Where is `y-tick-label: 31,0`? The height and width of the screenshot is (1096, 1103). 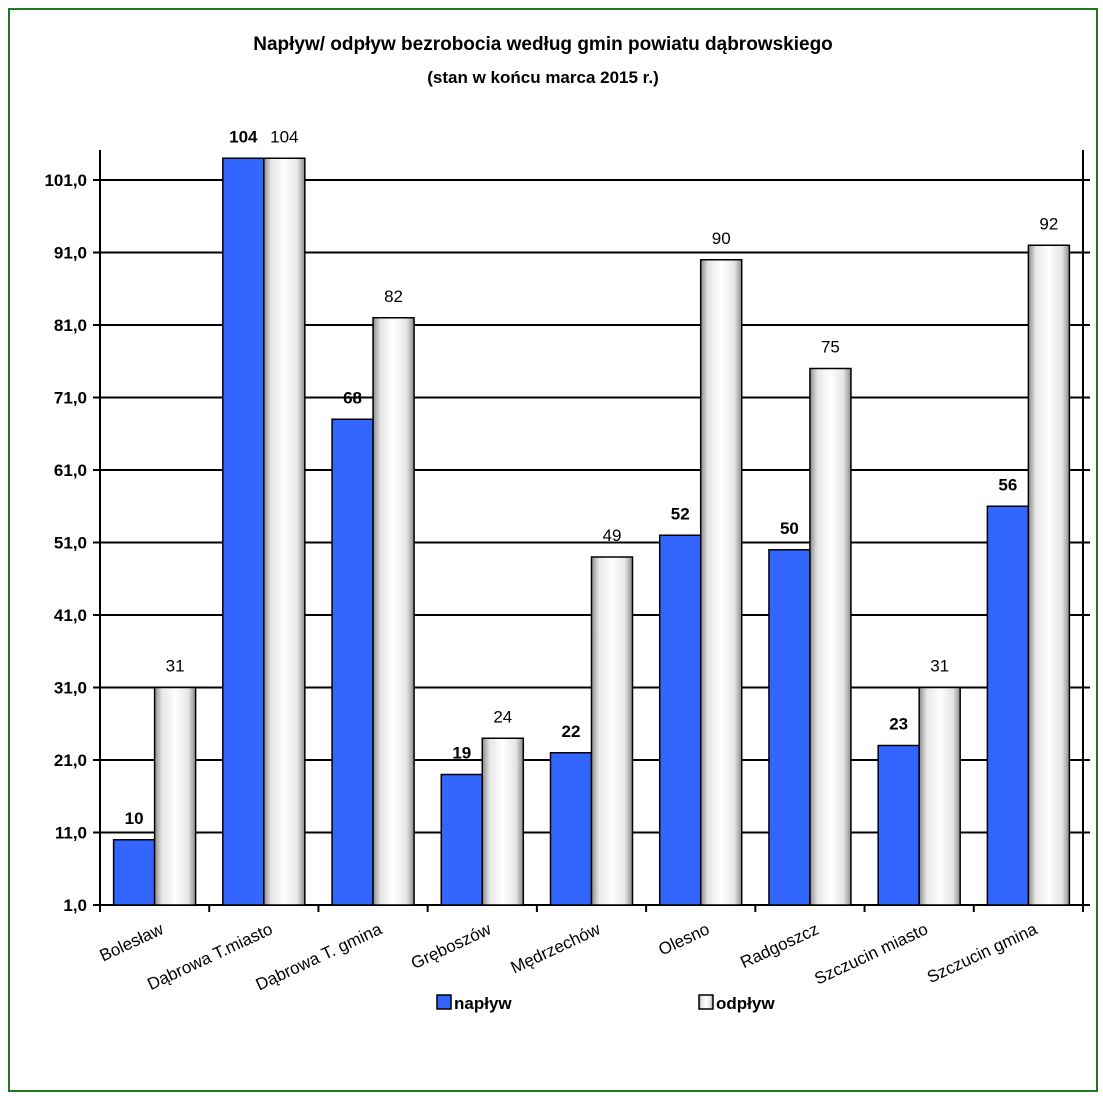
y-tick-label: 31,0 is located at coordinates (70, 688).